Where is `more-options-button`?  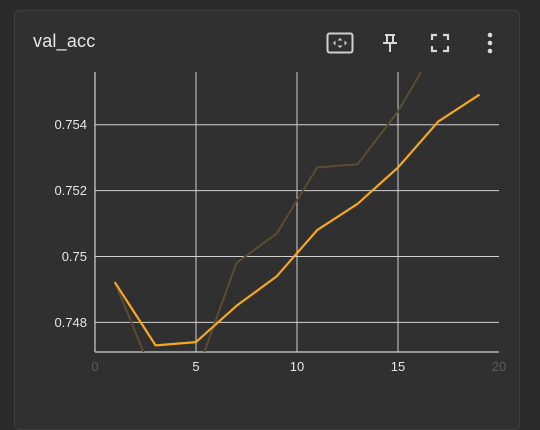
more-options-button is located at coordinates (490, 43).